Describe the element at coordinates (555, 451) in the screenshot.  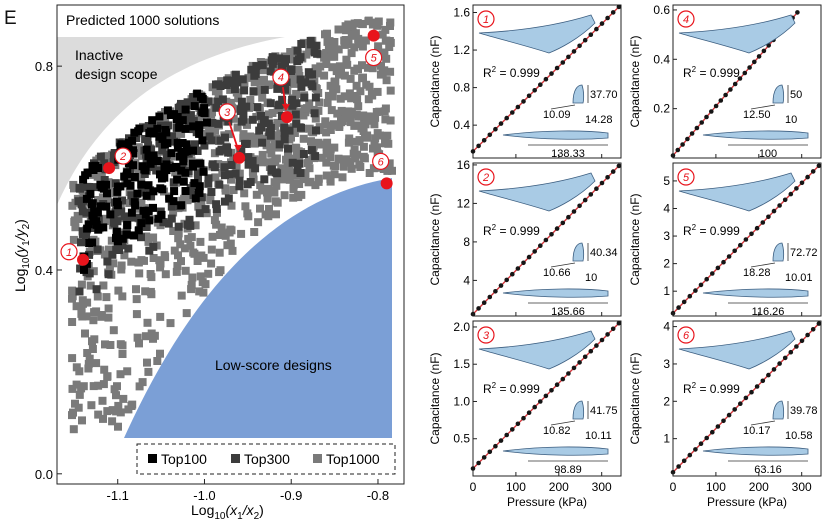
I see `flat-bar` at that location.